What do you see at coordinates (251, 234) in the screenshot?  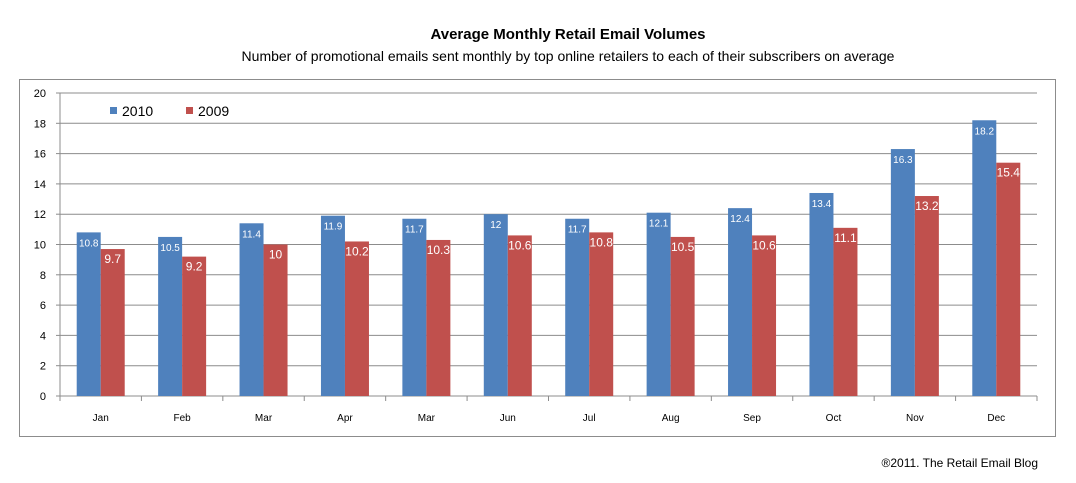 I see `data-label-2010: 11.4` at bounding box center [251, 234].